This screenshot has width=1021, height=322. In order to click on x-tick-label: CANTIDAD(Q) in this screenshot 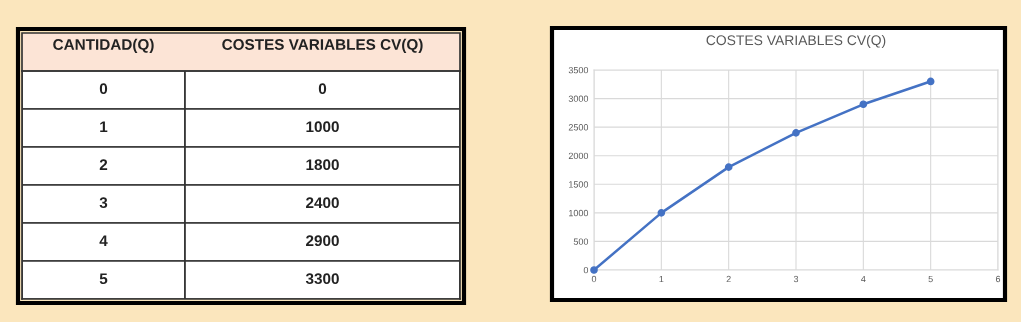, I will do `click(103, 45)`.